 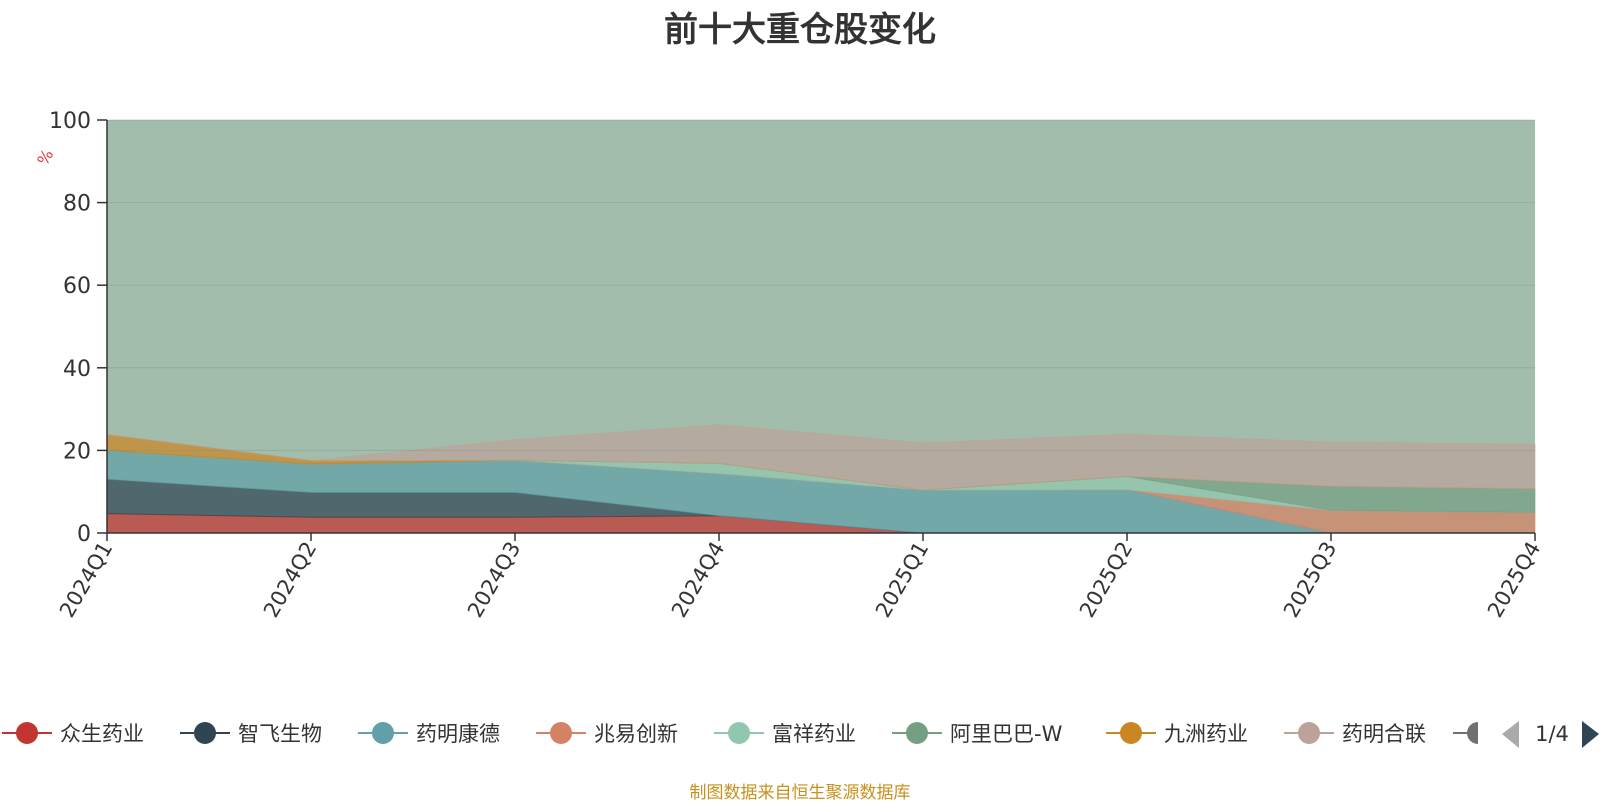 What do you see at coordinates (1384, 734) in the screenshot?
I see `legend-label: 药明合联` at bounding box center [1384, 734].